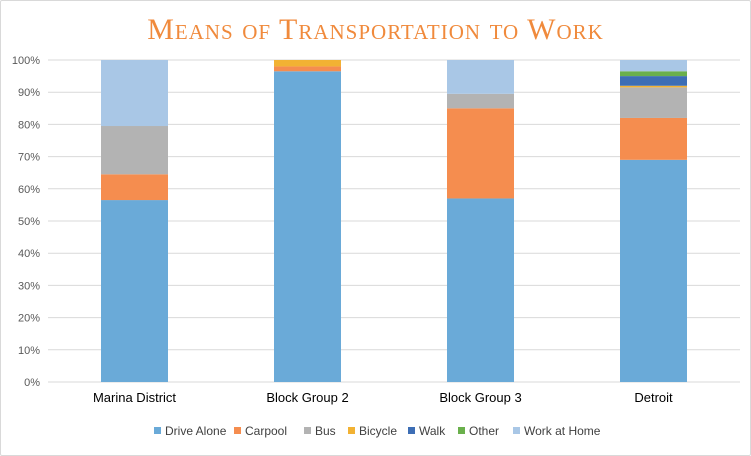 Image resolution: width=751 pixels, height=456 pixels. Describe the element at coordinates (29, 93) in the screenshot. I see `y-tick-label: 90%` at that location.